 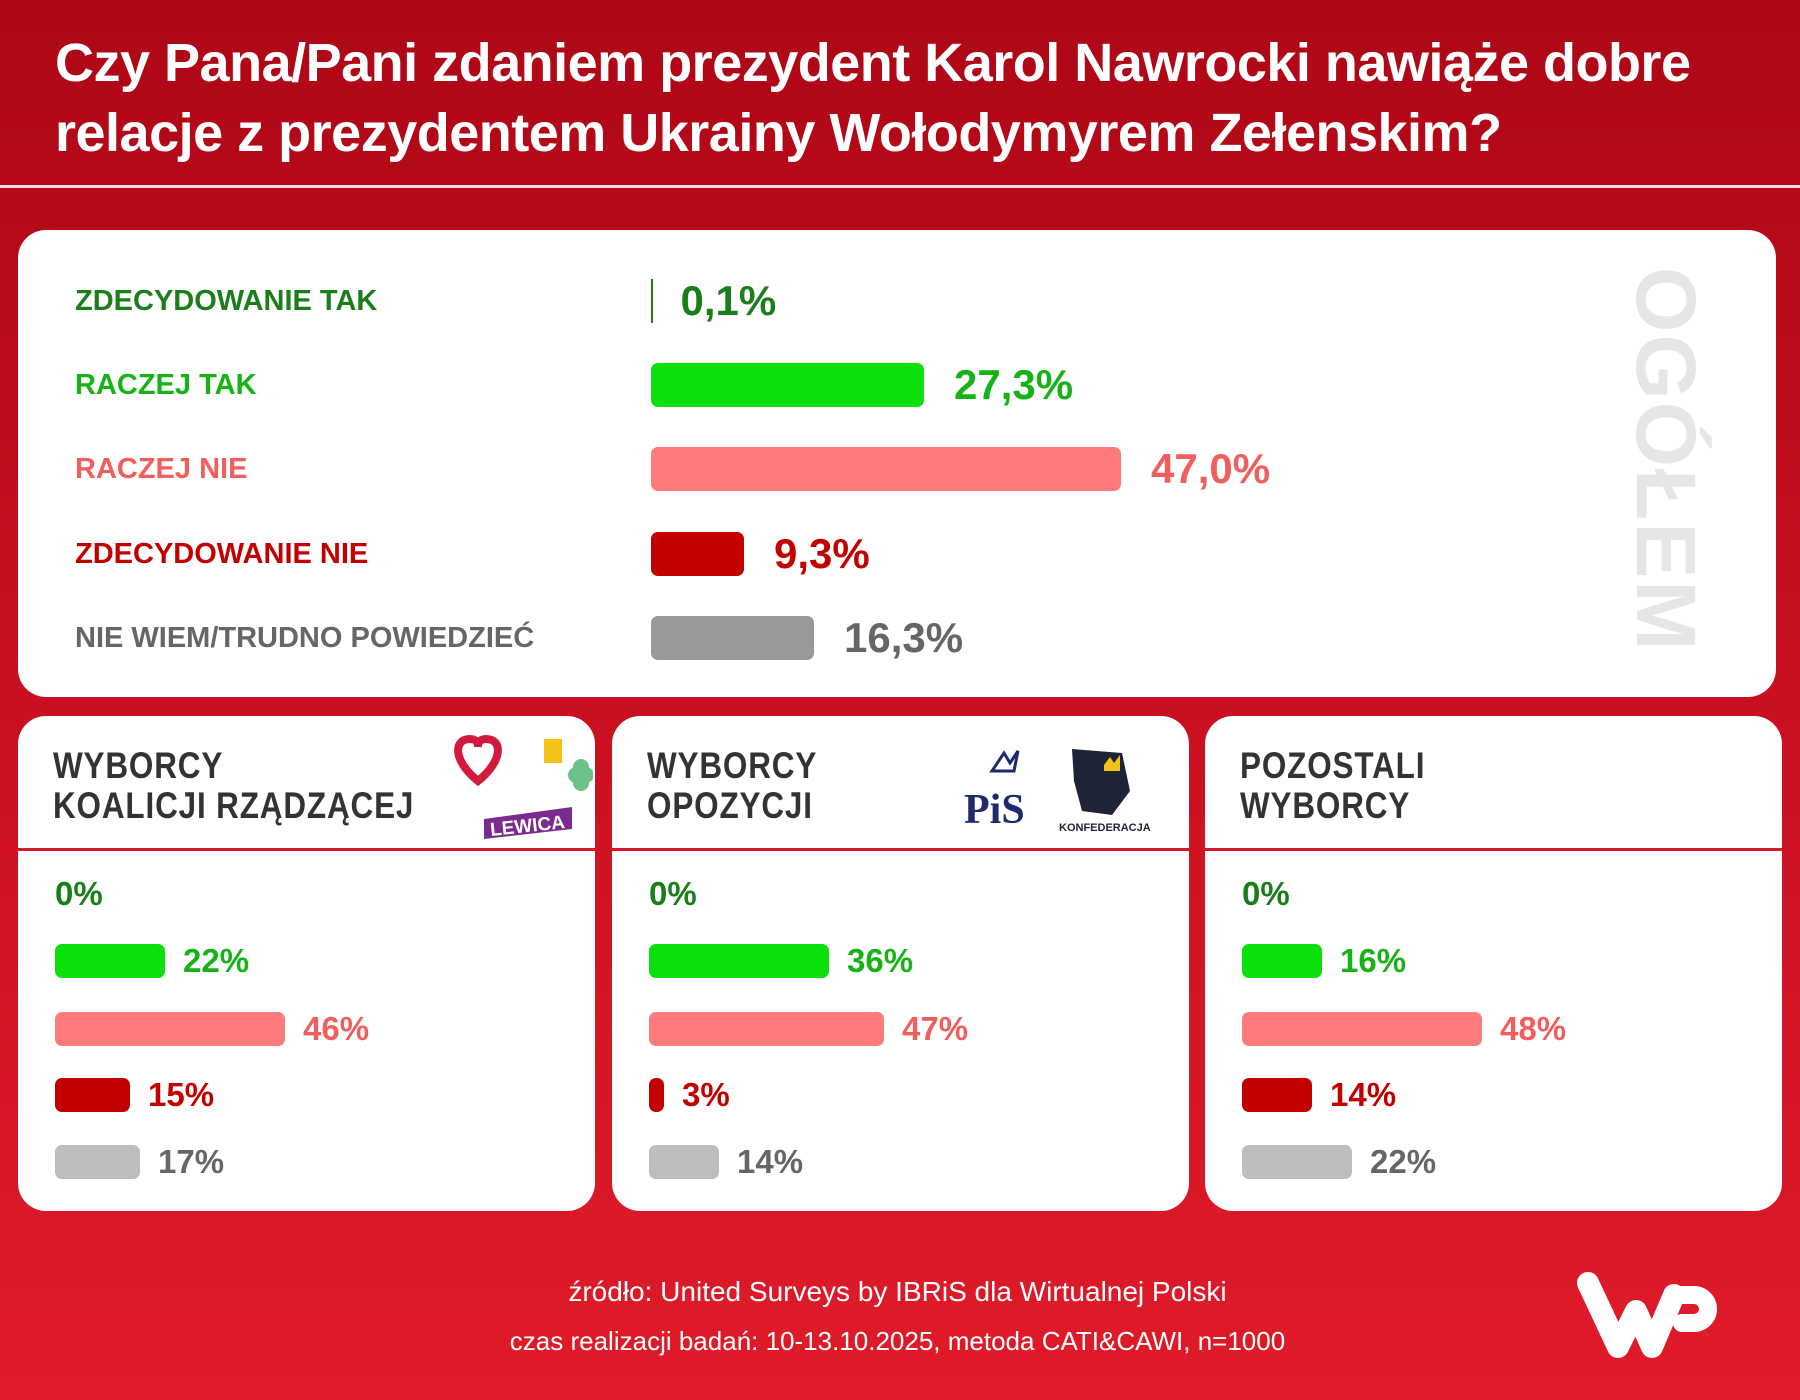 I want to click on value-label: 16%, so click(x=1373, y=960).